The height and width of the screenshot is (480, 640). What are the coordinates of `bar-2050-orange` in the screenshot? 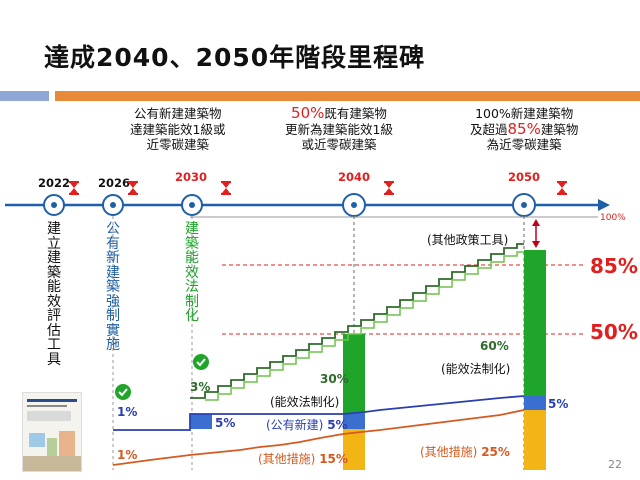 It's located at (535, 440).